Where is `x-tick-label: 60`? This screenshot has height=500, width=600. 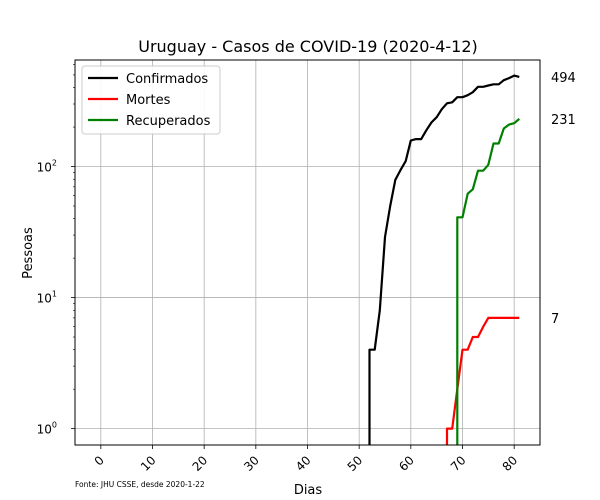
x-tick-label: 60 is located at coordinates (406, 463).